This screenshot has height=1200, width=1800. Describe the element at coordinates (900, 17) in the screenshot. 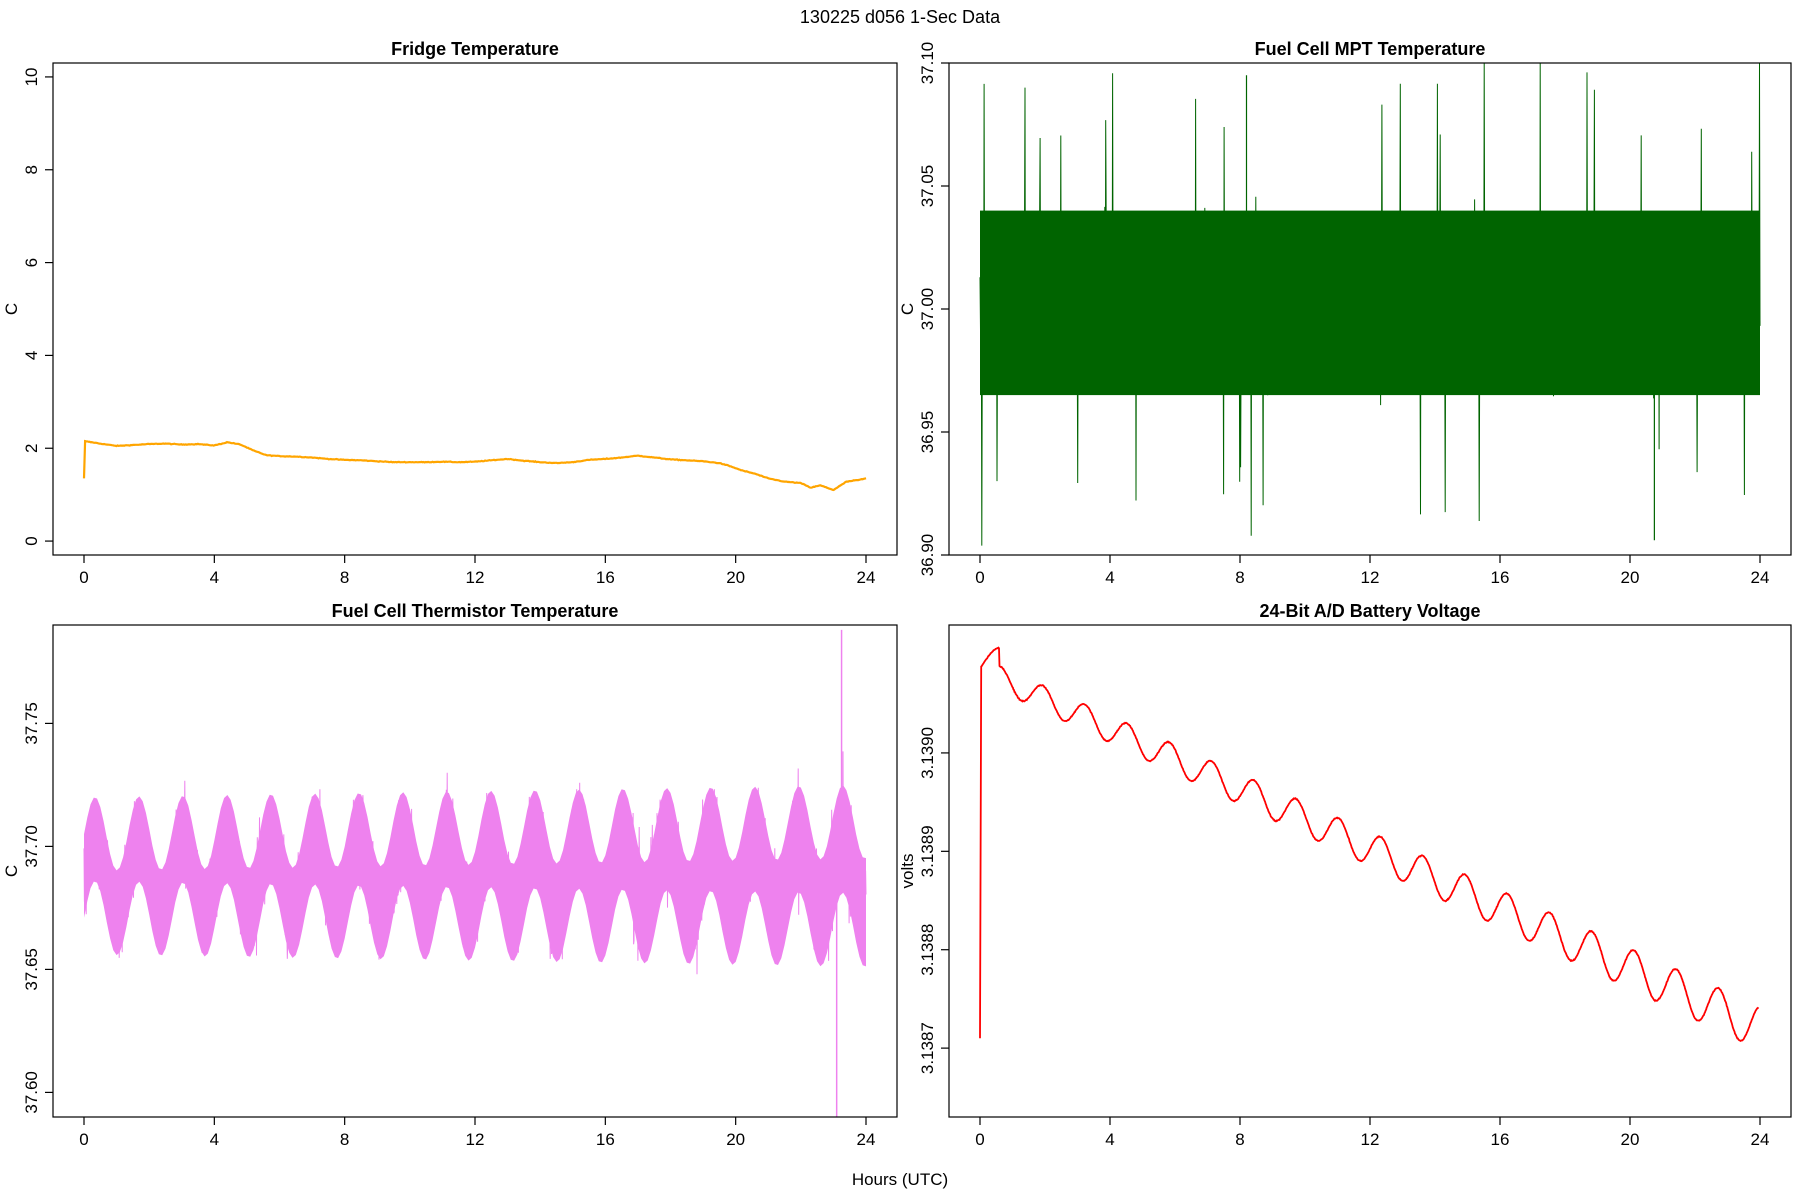

I see `figure-title: 130225 d056 1-Sec Data` at that location.